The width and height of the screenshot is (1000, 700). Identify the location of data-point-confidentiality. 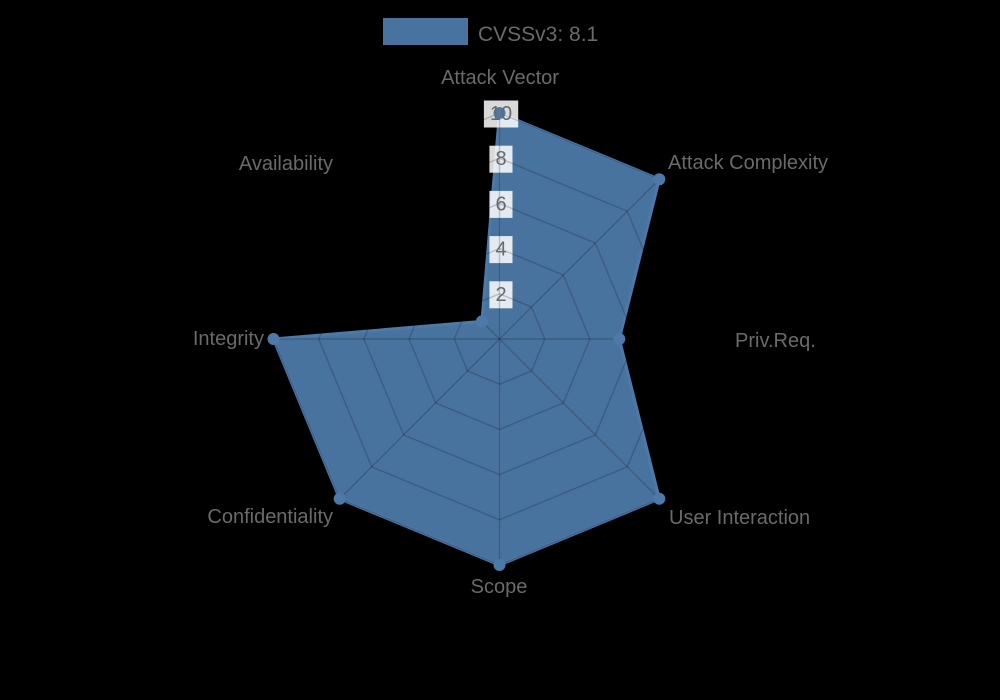
(339, 498).